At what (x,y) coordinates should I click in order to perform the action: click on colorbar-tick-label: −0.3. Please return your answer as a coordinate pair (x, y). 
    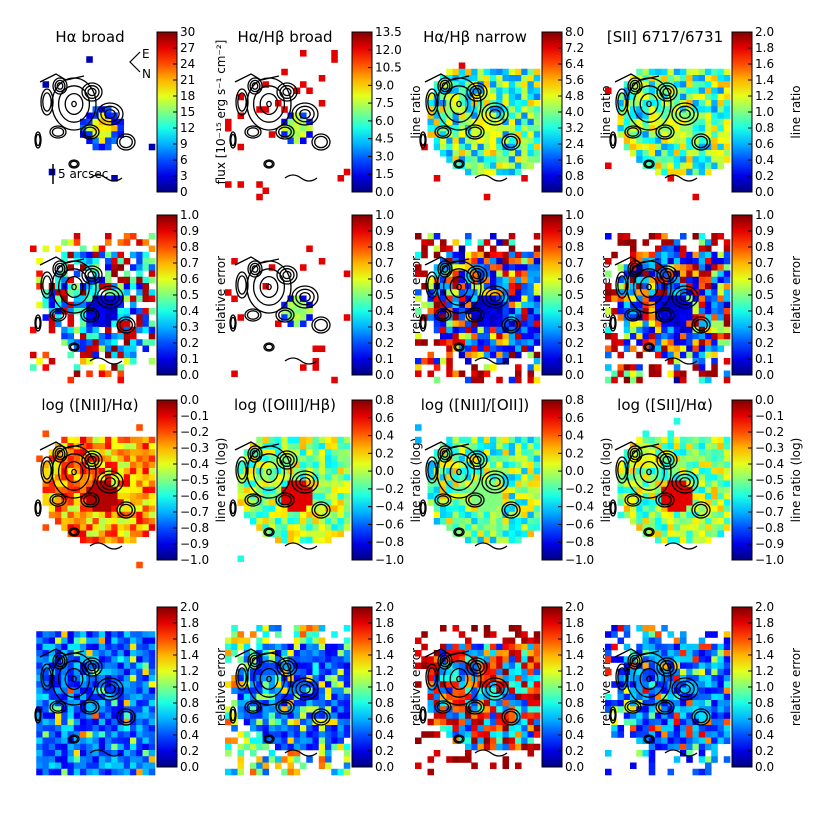
    Looking at the image, I should click on (769, 448).